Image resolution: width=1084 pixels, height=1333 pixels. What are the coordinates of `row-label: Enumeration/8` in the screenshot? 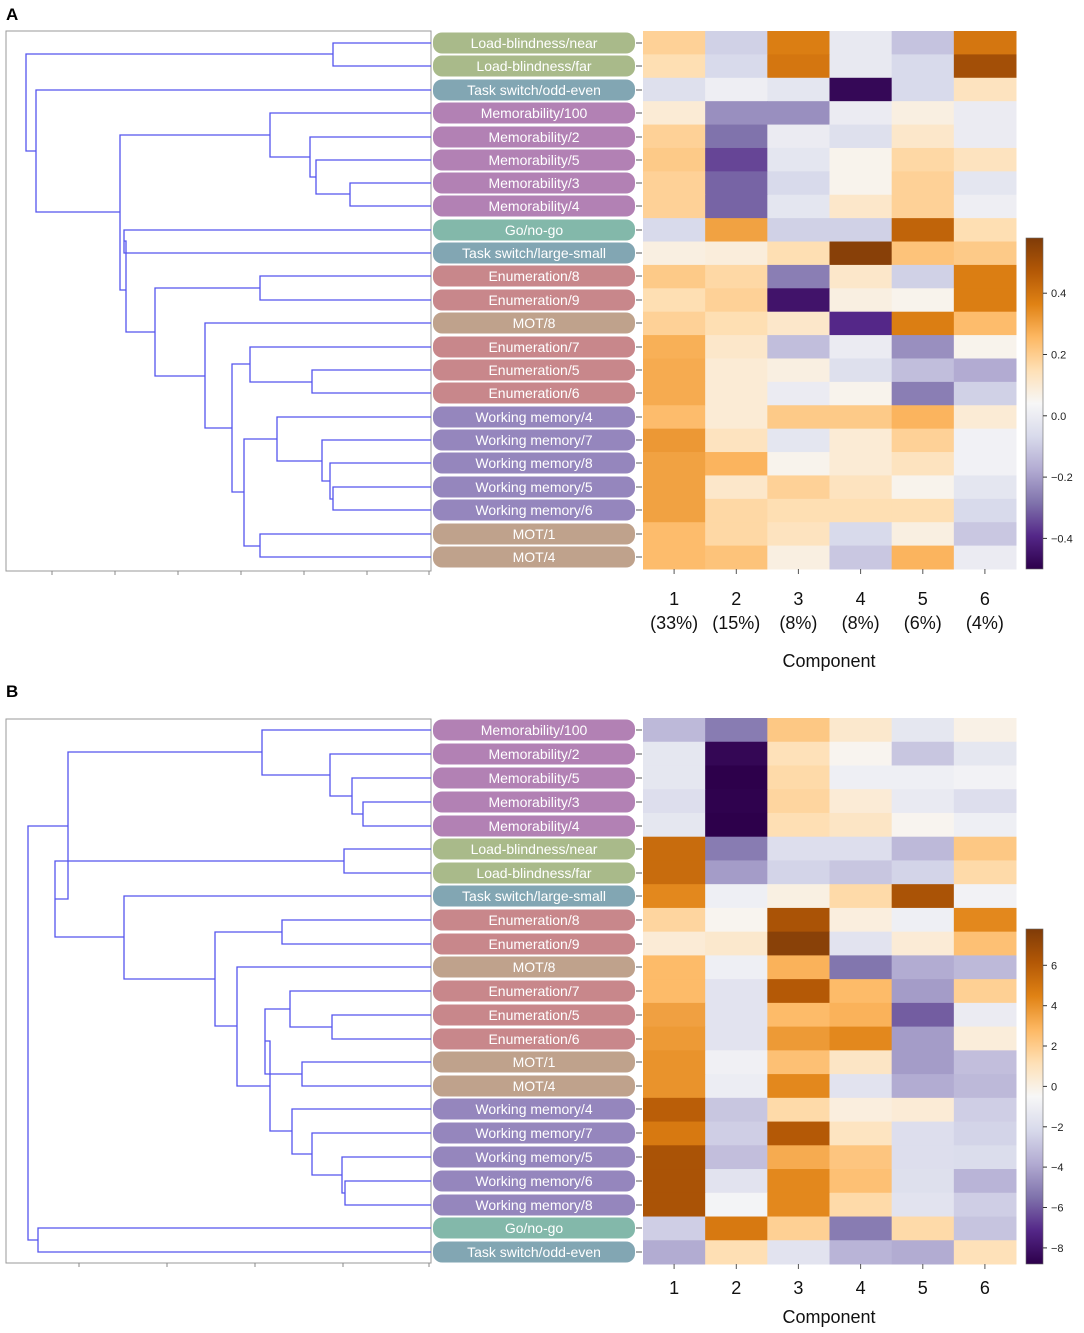 It's located at (537, 276).